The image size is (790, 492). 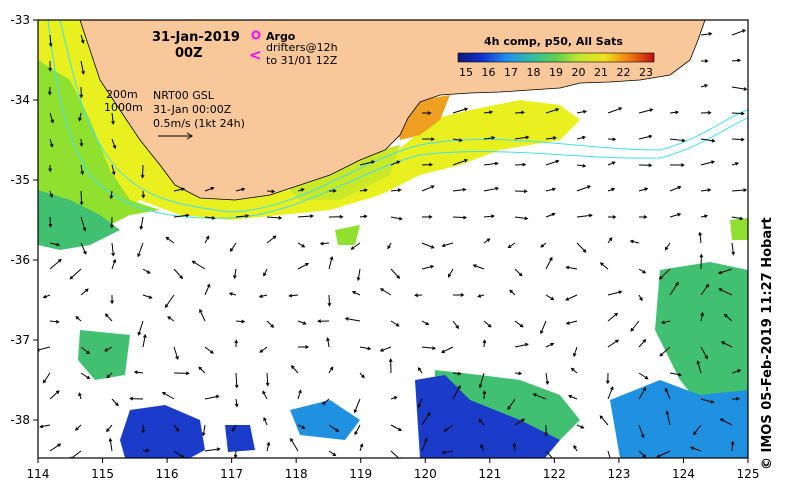 What do you see at coordinates (601, 72) in the screenshot?
I see `colorbar-tick-label: 21` at bounding box center [601, 72].